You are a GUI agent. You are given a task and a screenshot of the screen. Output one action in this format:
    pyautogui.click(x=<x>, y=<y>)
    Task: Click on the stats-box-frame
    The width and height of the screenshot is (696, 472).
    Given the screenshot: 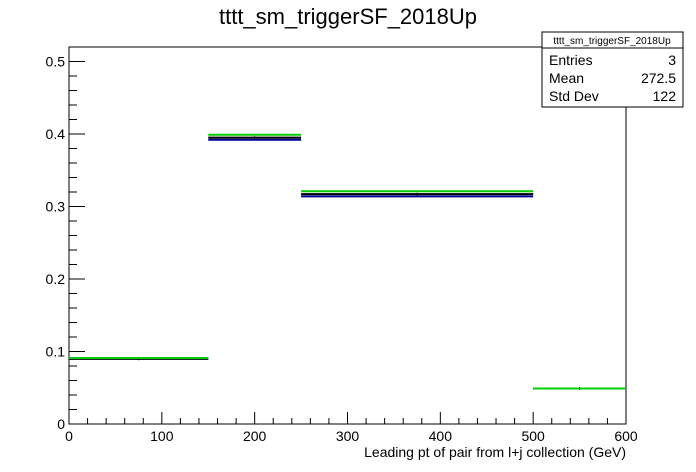 What is the action you would take?
    pyautogui.click(x=612, y=69)
    